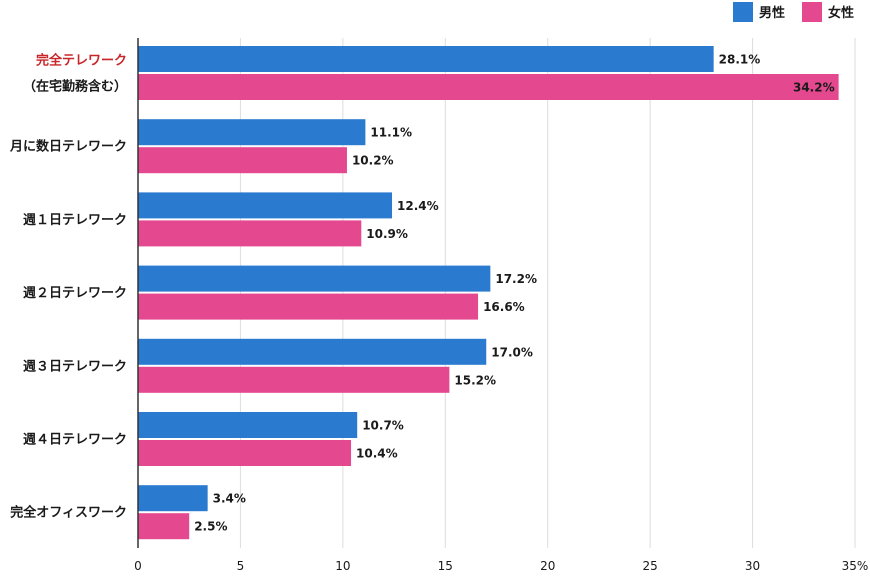 The width and height of the screenshot is (870, 576). What do you see at coordinates (650, 566) in the screenshot?
I see `x-tick-label: 25` at bounding box center [650, 566].